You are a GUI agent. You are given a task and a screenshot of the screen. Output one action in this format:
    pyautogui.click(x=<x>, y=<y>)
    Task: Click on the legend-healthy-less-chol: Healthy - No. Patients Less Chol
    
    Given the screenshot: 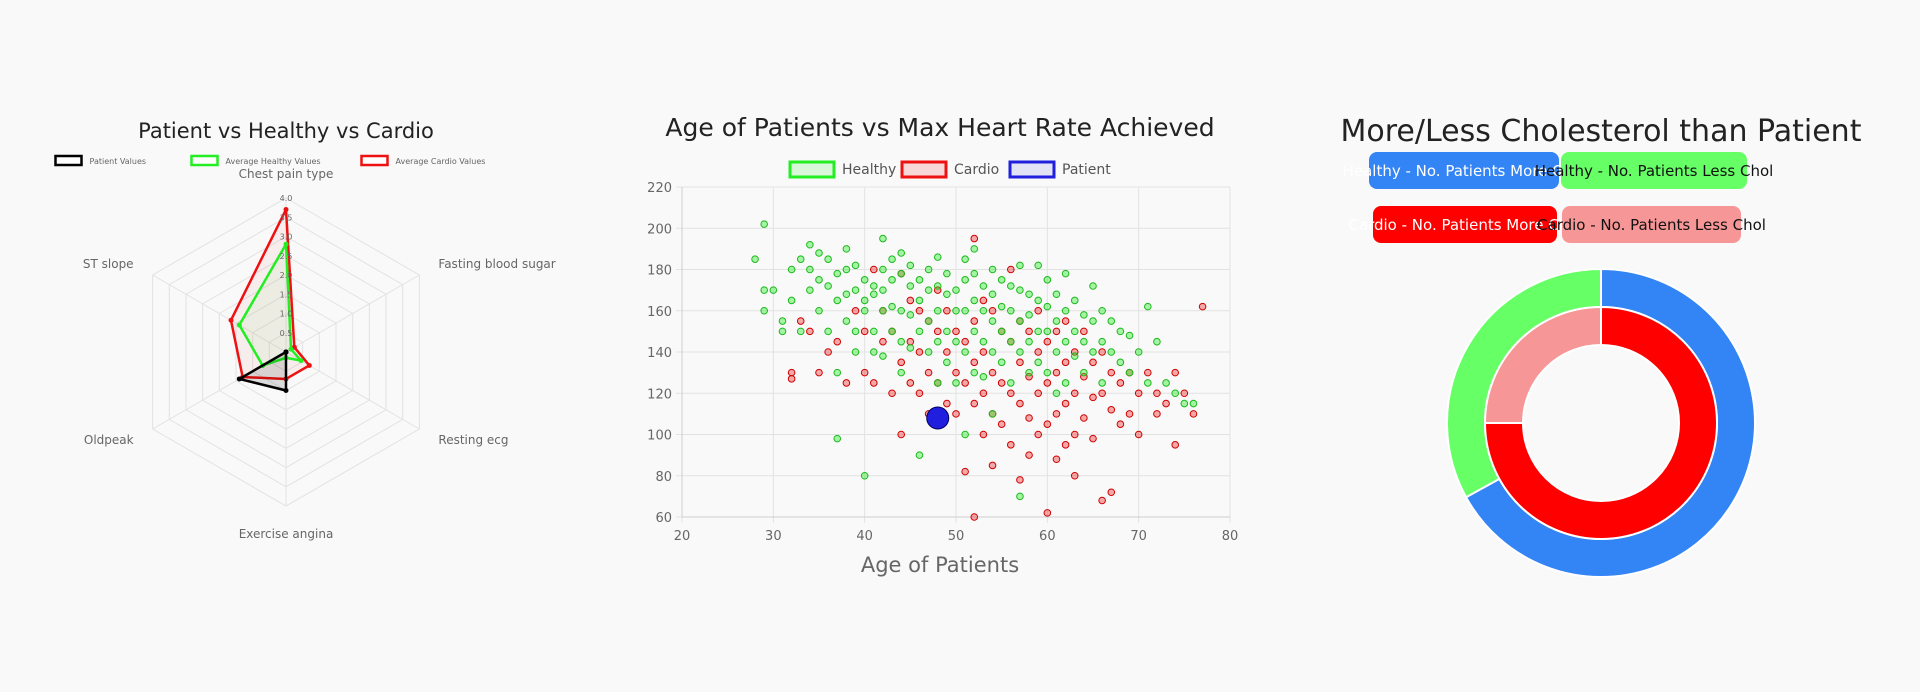 What is the action you would take?
    pyautogui.click(x=1654, y=170)
    